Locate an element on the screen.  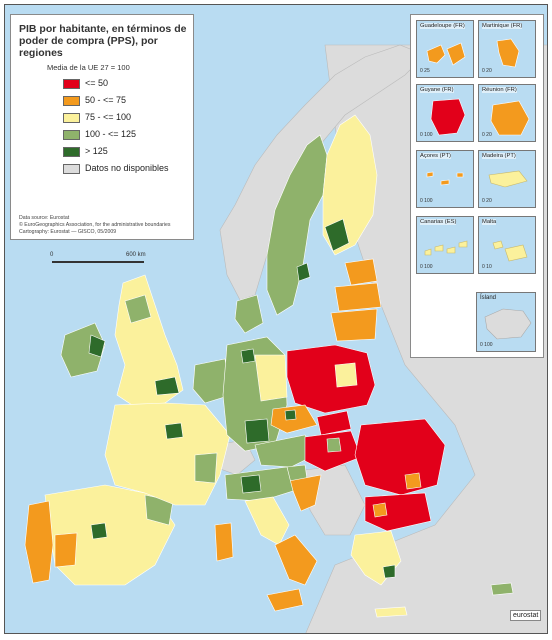
scale-bar: 0 600 km is located at coordinates (101, 259).